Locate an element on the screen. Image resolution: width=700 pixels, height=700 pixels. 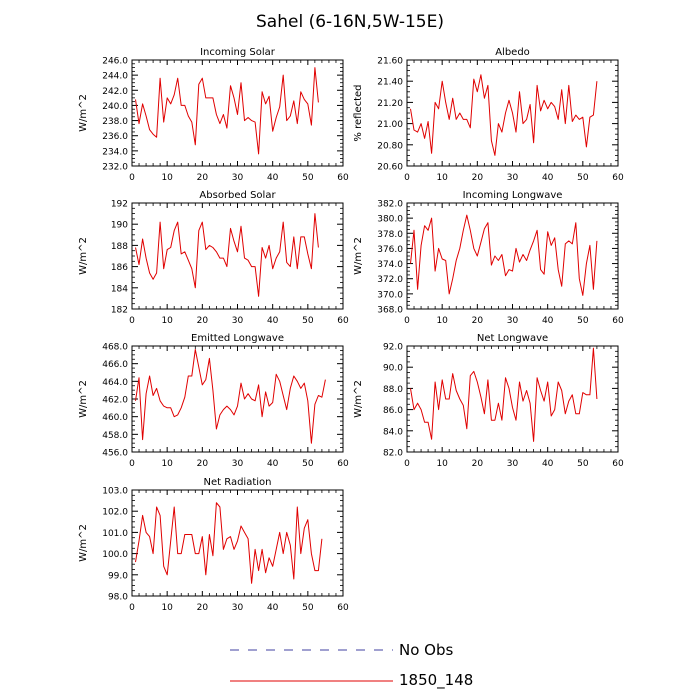
y-tick-label: 456.0 is located at coordinates (115, 454).